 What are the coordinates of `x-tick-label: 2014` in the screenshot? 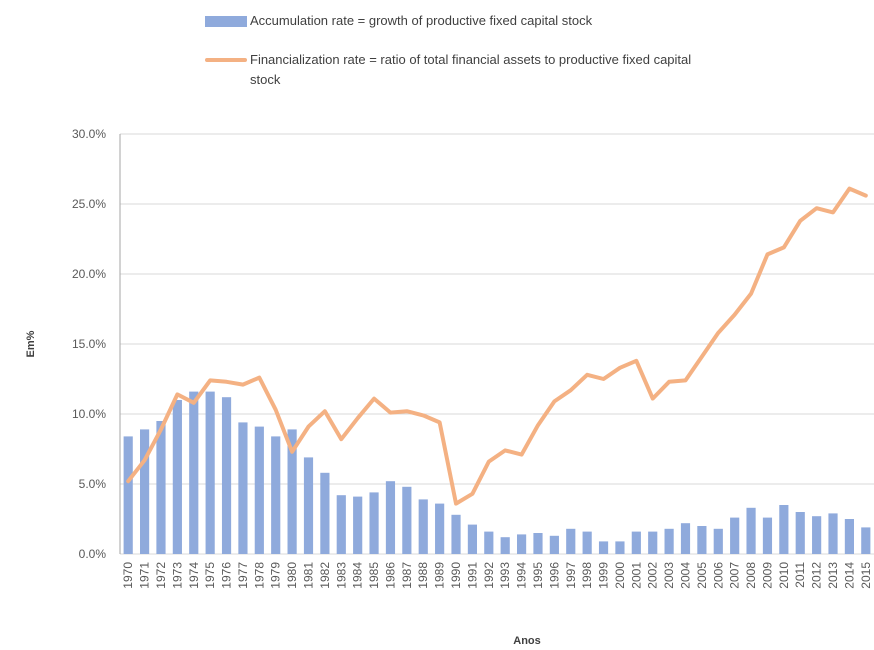 It's located at (849, 575).